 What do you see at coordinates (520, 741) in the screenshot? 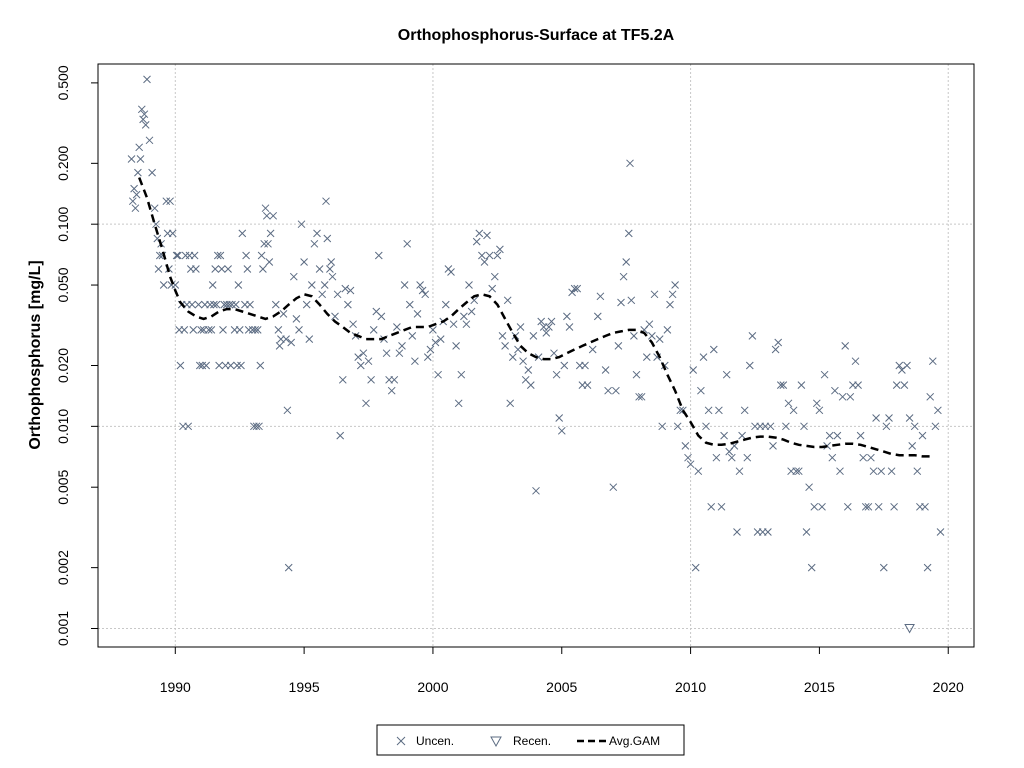
I see `legend-item-recen: Recen.` at bounding box center [520, 741].